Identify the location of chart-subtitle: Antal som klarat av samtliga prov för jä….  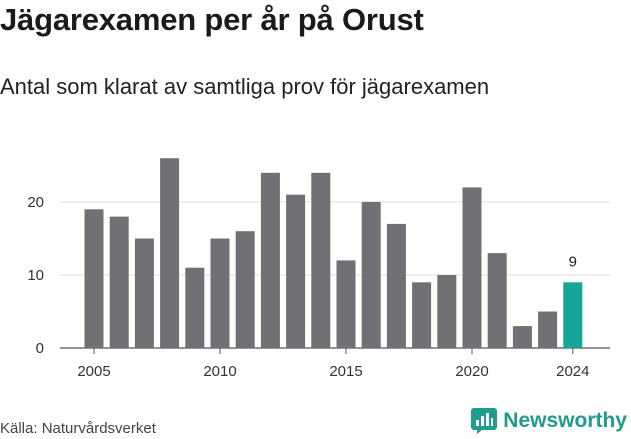
(245, 86).